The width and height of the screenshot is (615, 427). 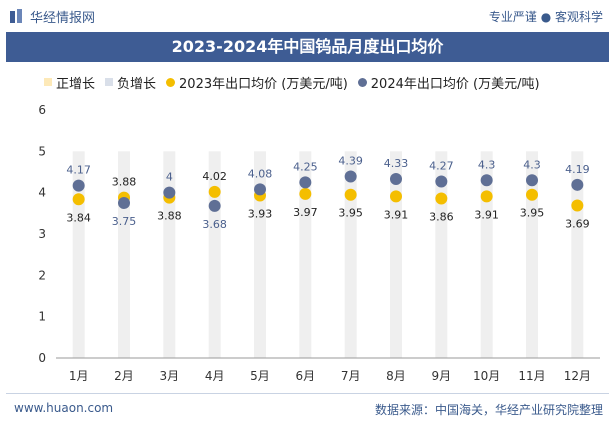 I want to click on data-label-2024: 4.27, so click(x=441, y=166).